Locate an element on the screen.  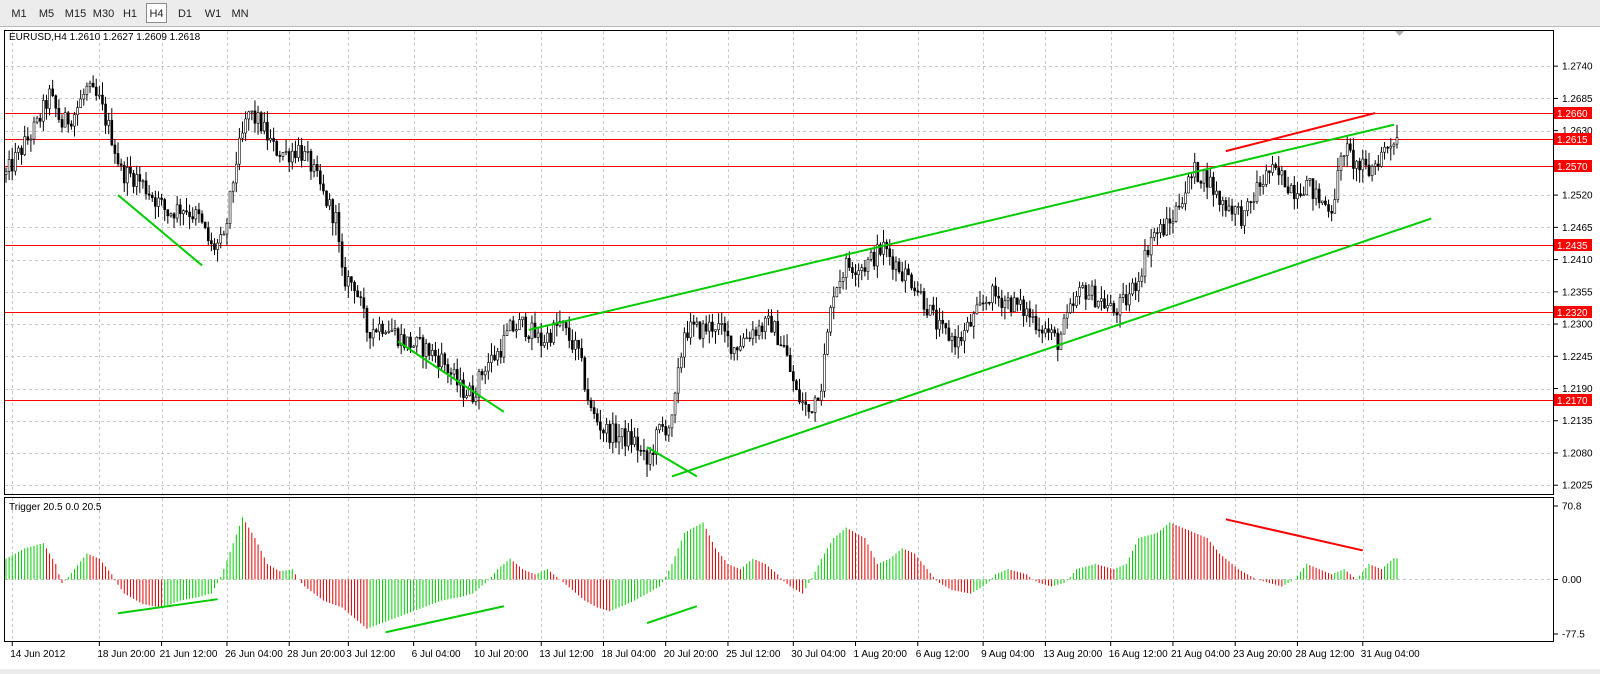
price-axis-label: 1.2630 is located at coordinates (1577, 131).